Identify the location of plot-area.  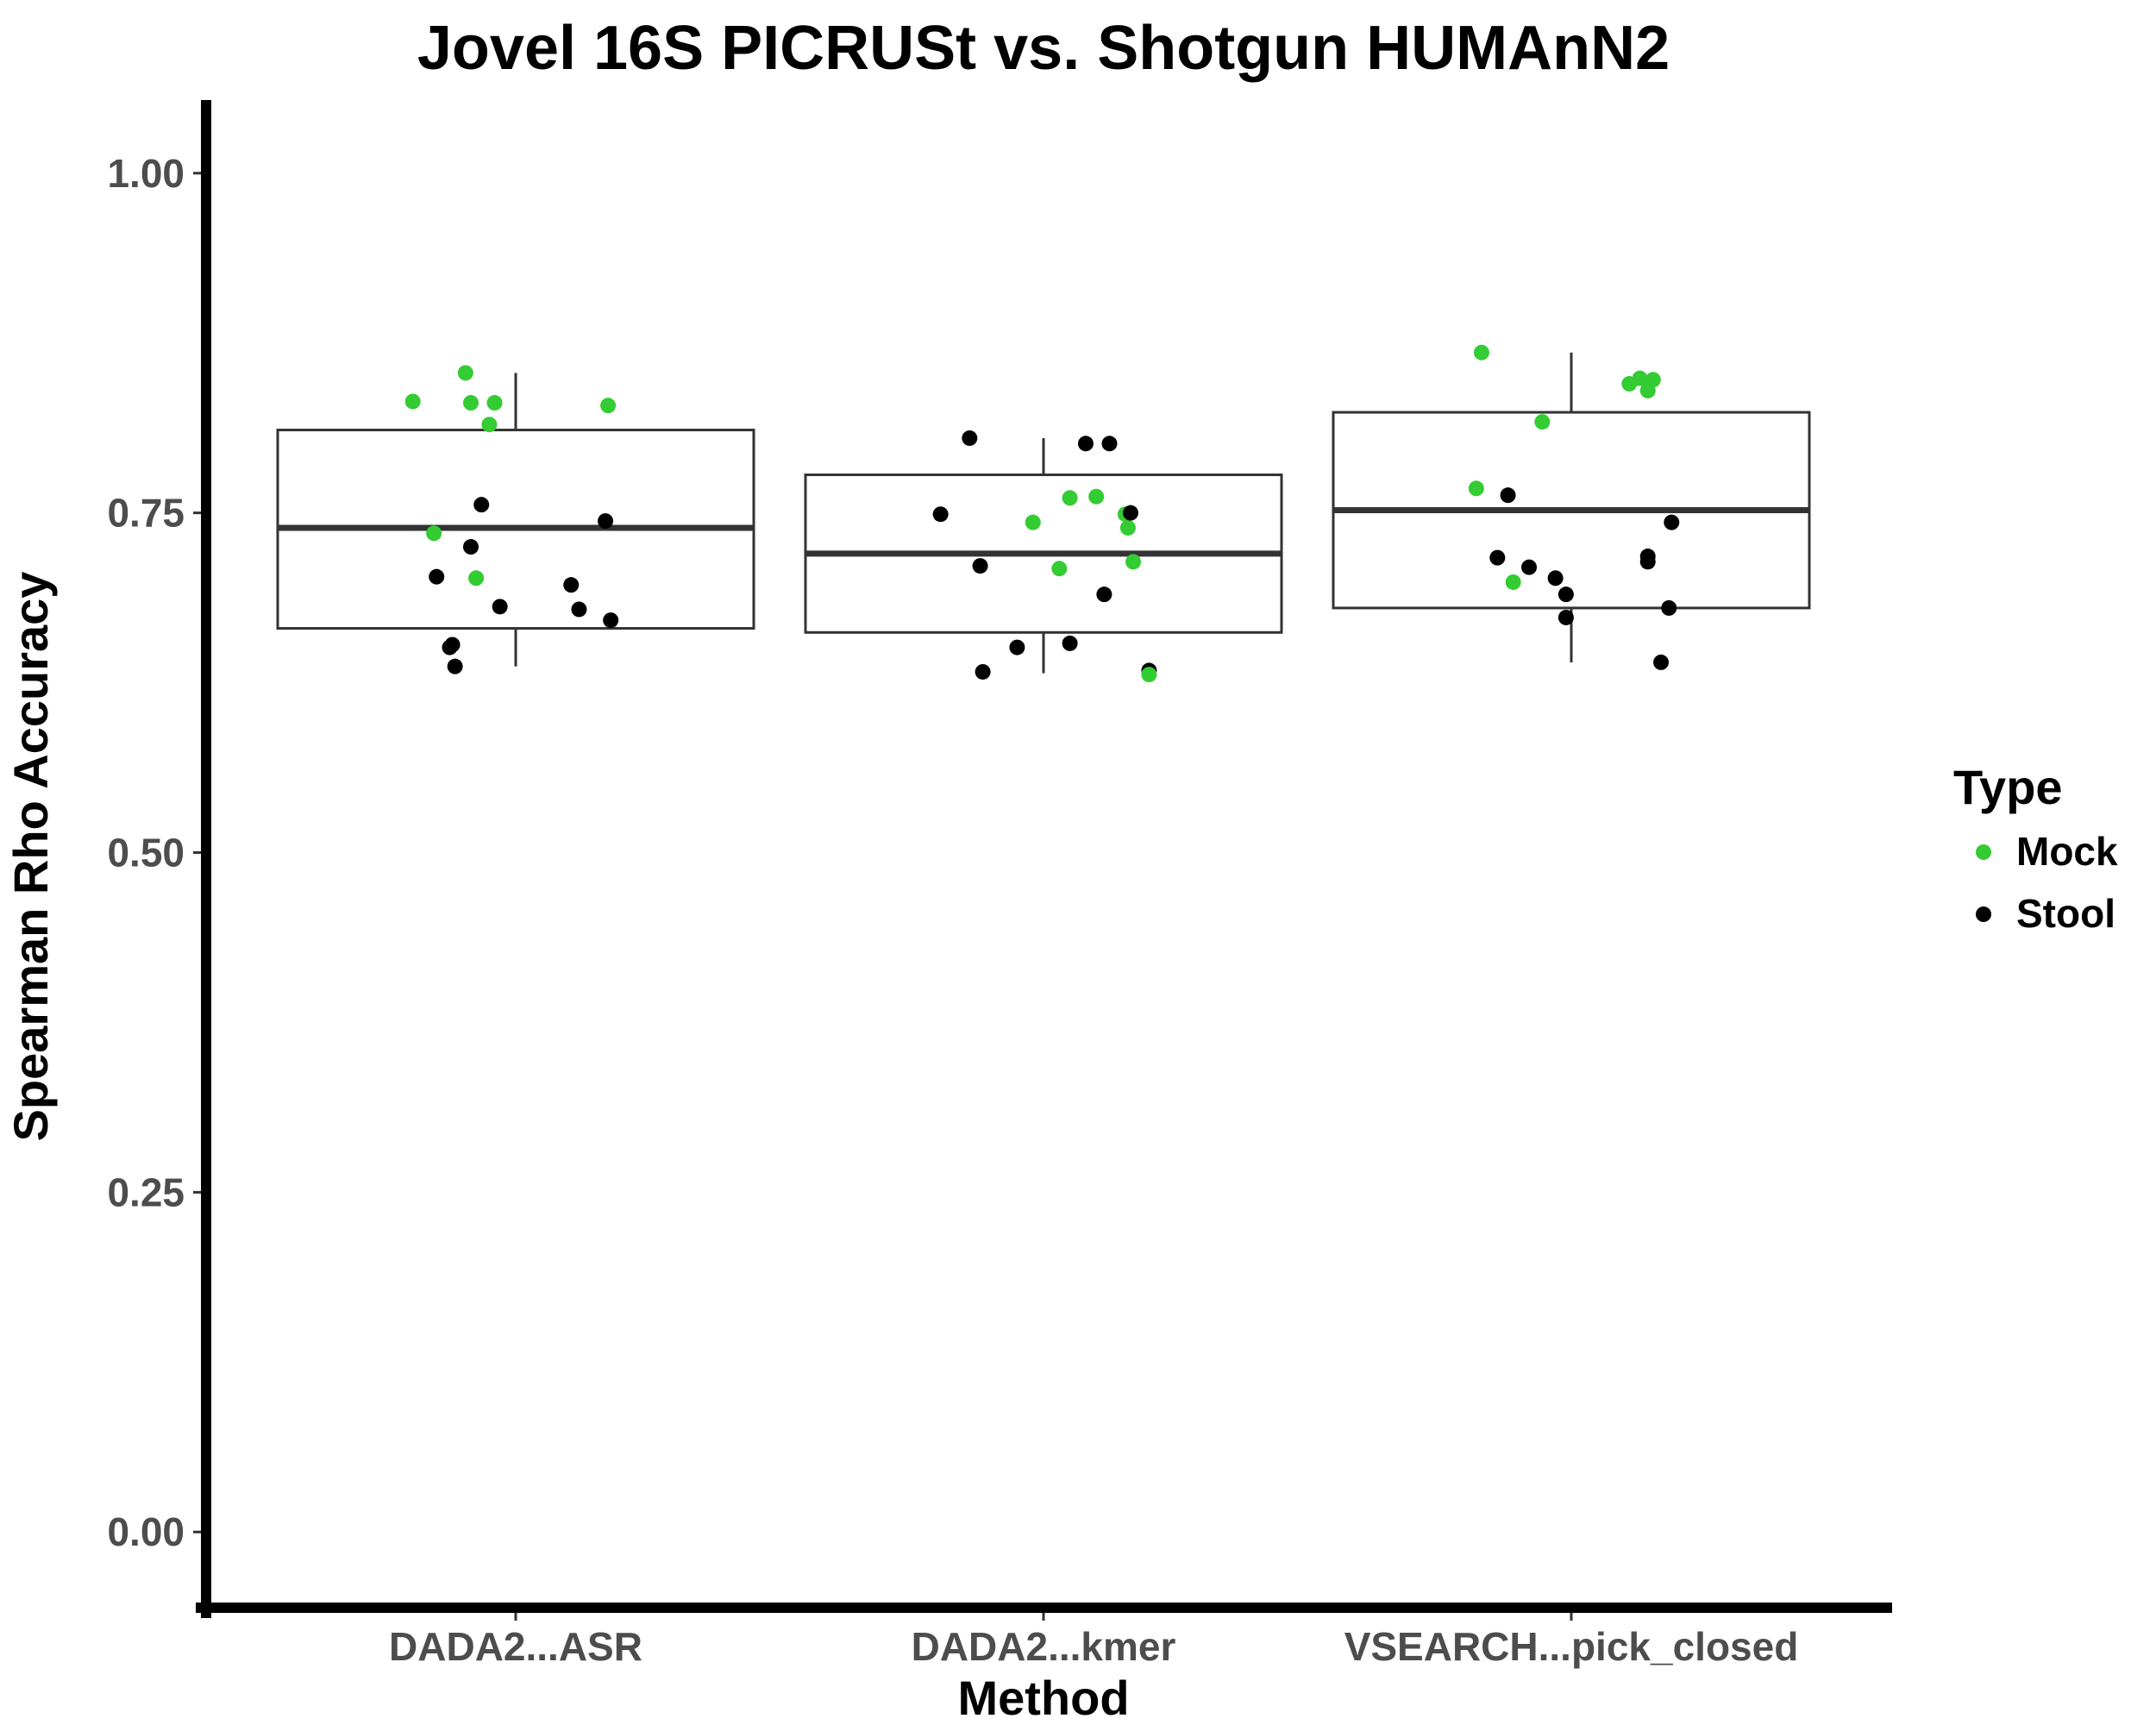
(1043, 514).